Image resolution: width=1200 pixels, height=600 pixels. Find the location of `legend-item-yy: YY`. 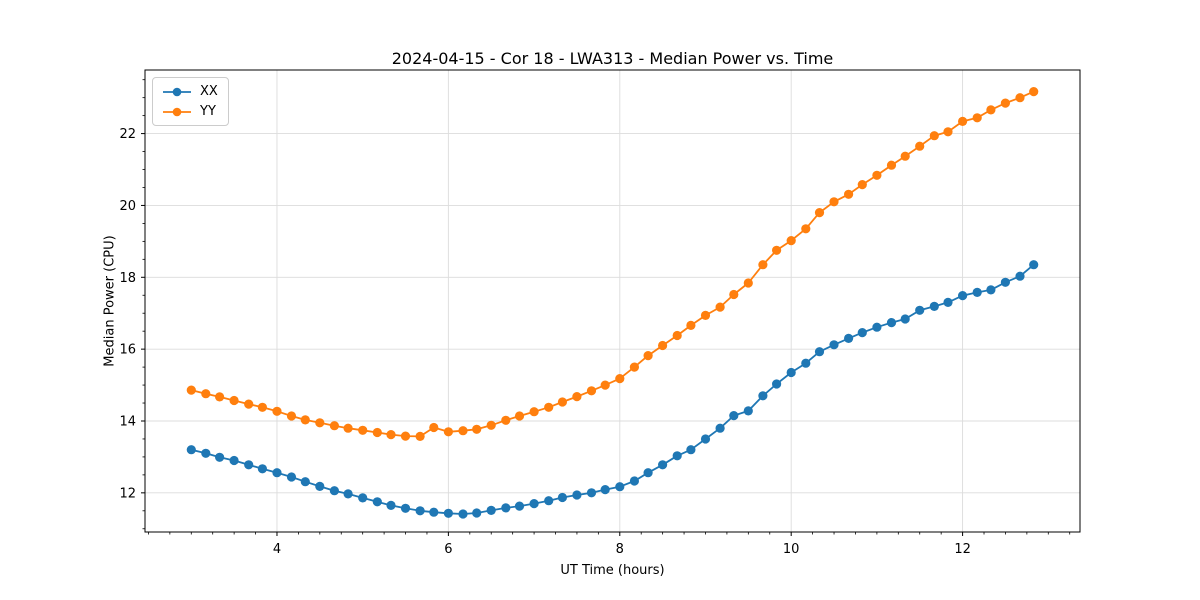

legend-item-yy: YY is located at coordinates (189, 111).